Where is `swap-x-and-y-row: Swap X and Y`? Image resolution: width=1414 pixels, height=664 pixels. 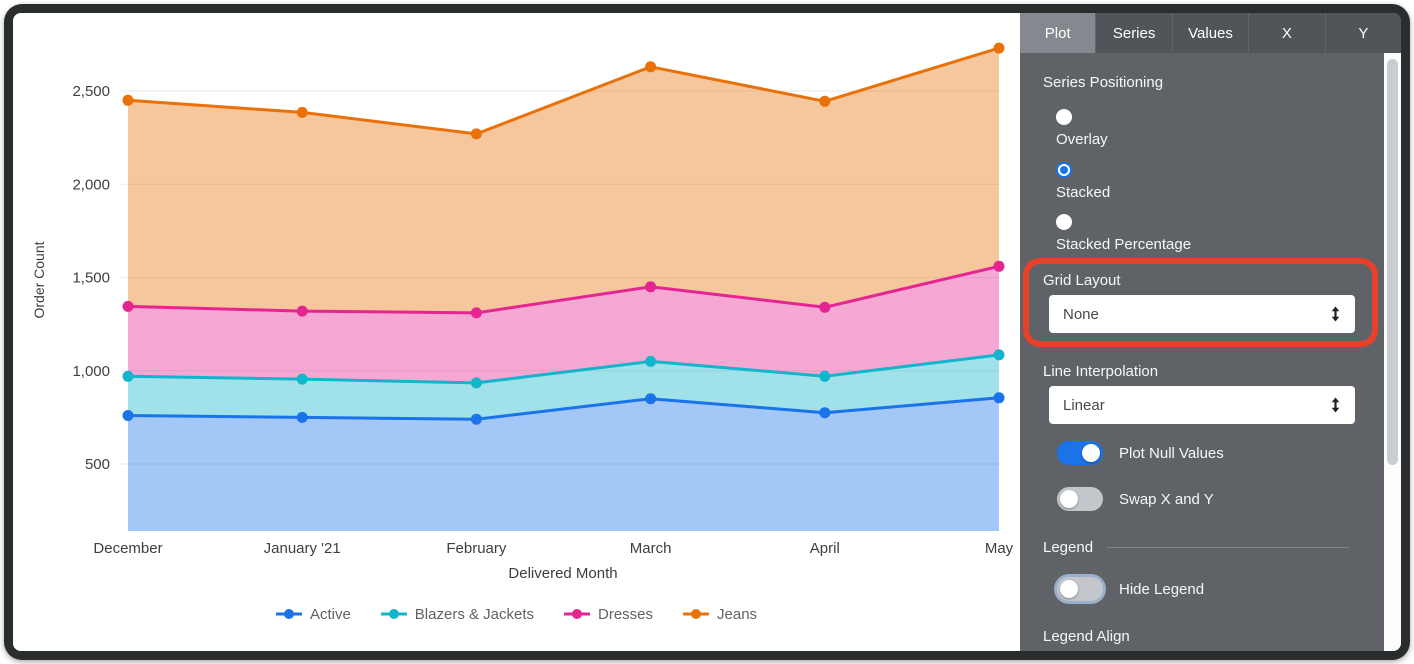
swap-x-and-y-row: Swap X and Y is located at coordinates (1209, 499).